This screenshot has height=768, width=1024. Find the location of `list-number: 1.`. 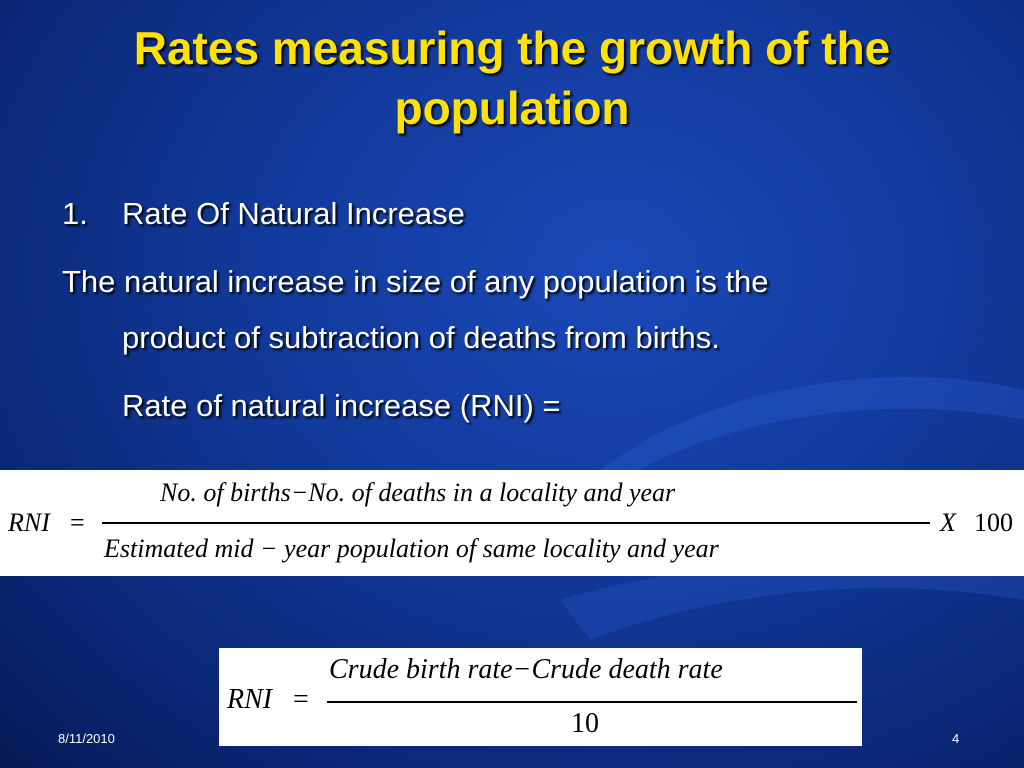

list-number: 1. is located at coordinates (75, 213).